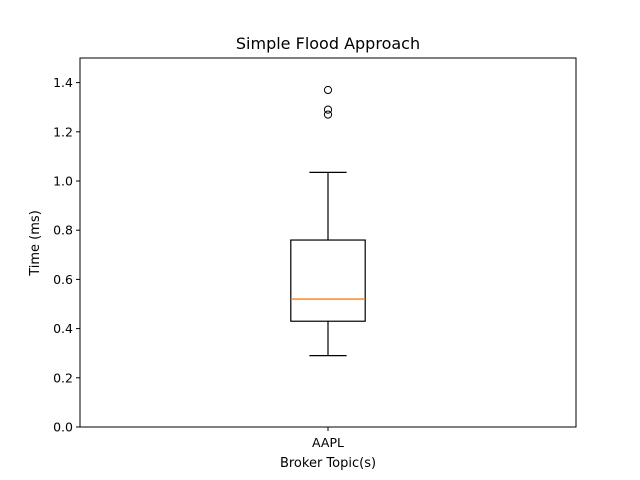 Image resolution: width=640 pixels, height=480 pixels. Describe the element at coordinates (63, 328) in the screenshot. I see `y-tick-label: 0.4` at that location.